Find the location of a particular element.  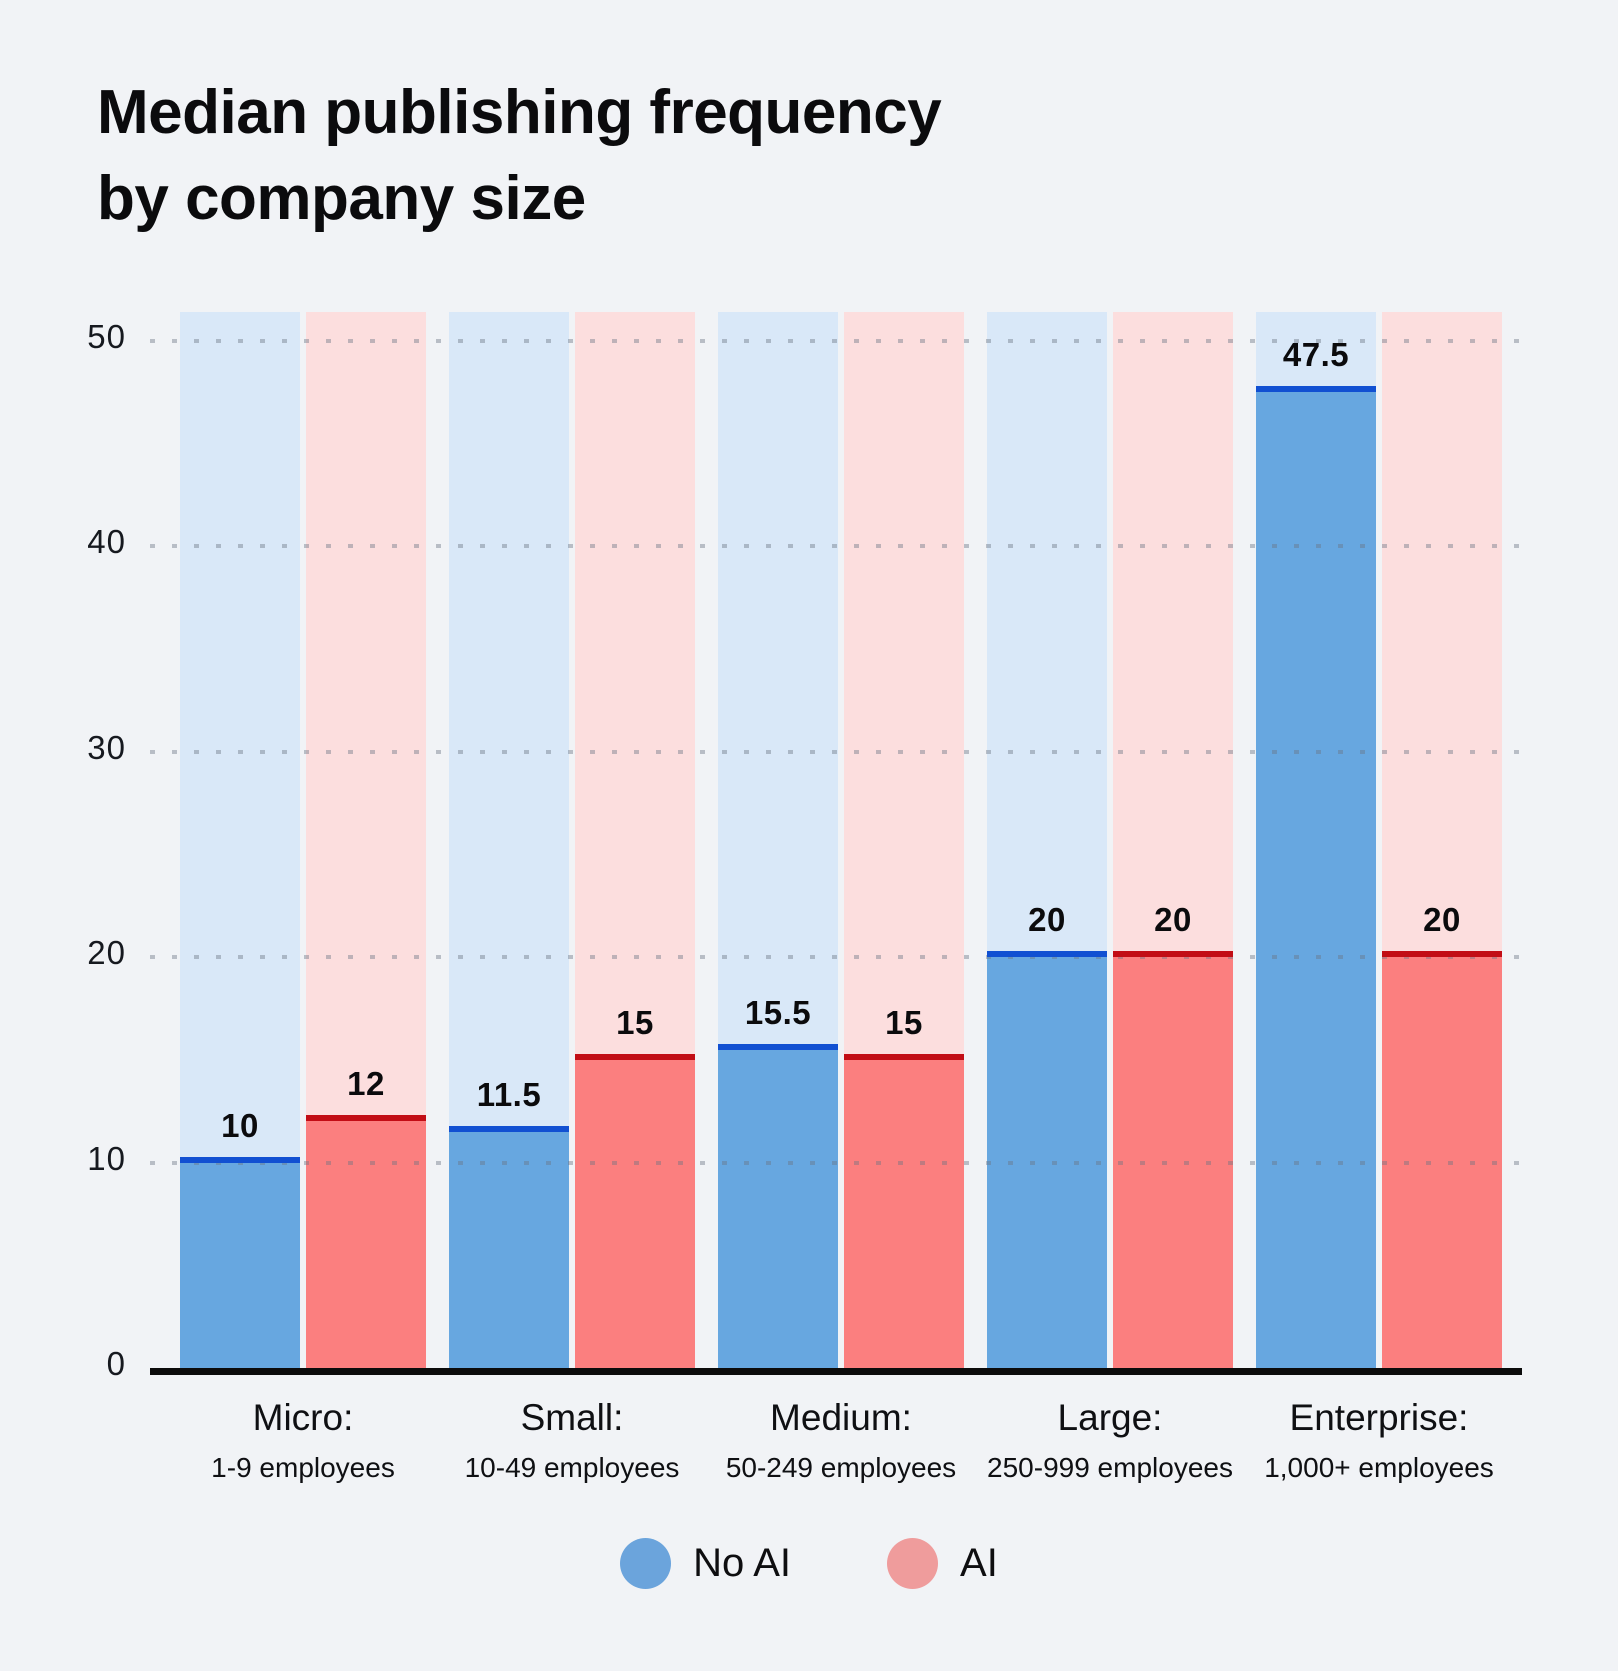

category-sublabel: 50-249 employees is located at coordinates (841, 1467).